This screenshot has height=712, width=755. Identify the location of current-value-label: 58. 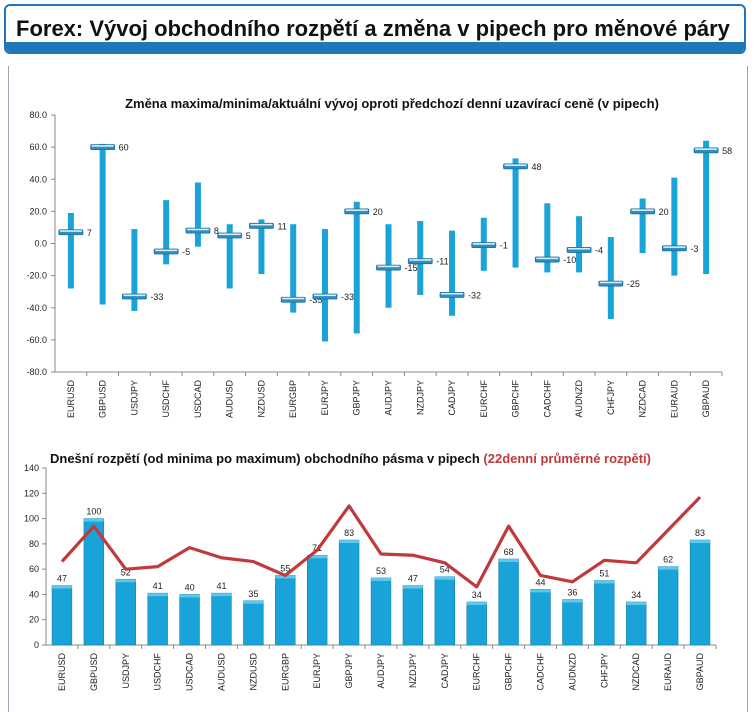
(727, 151).